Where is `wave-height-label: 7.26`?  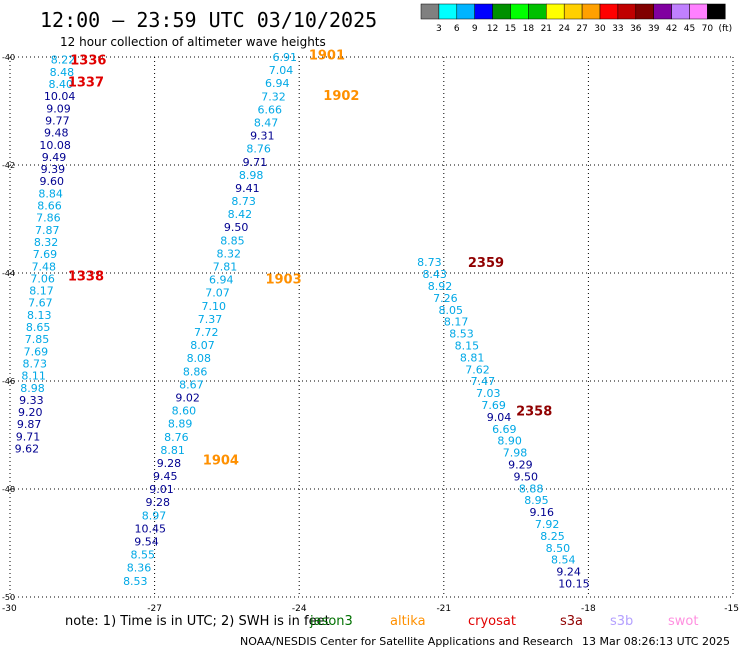
wave-height-label: 7.26 is located at coordinates (445, 298).